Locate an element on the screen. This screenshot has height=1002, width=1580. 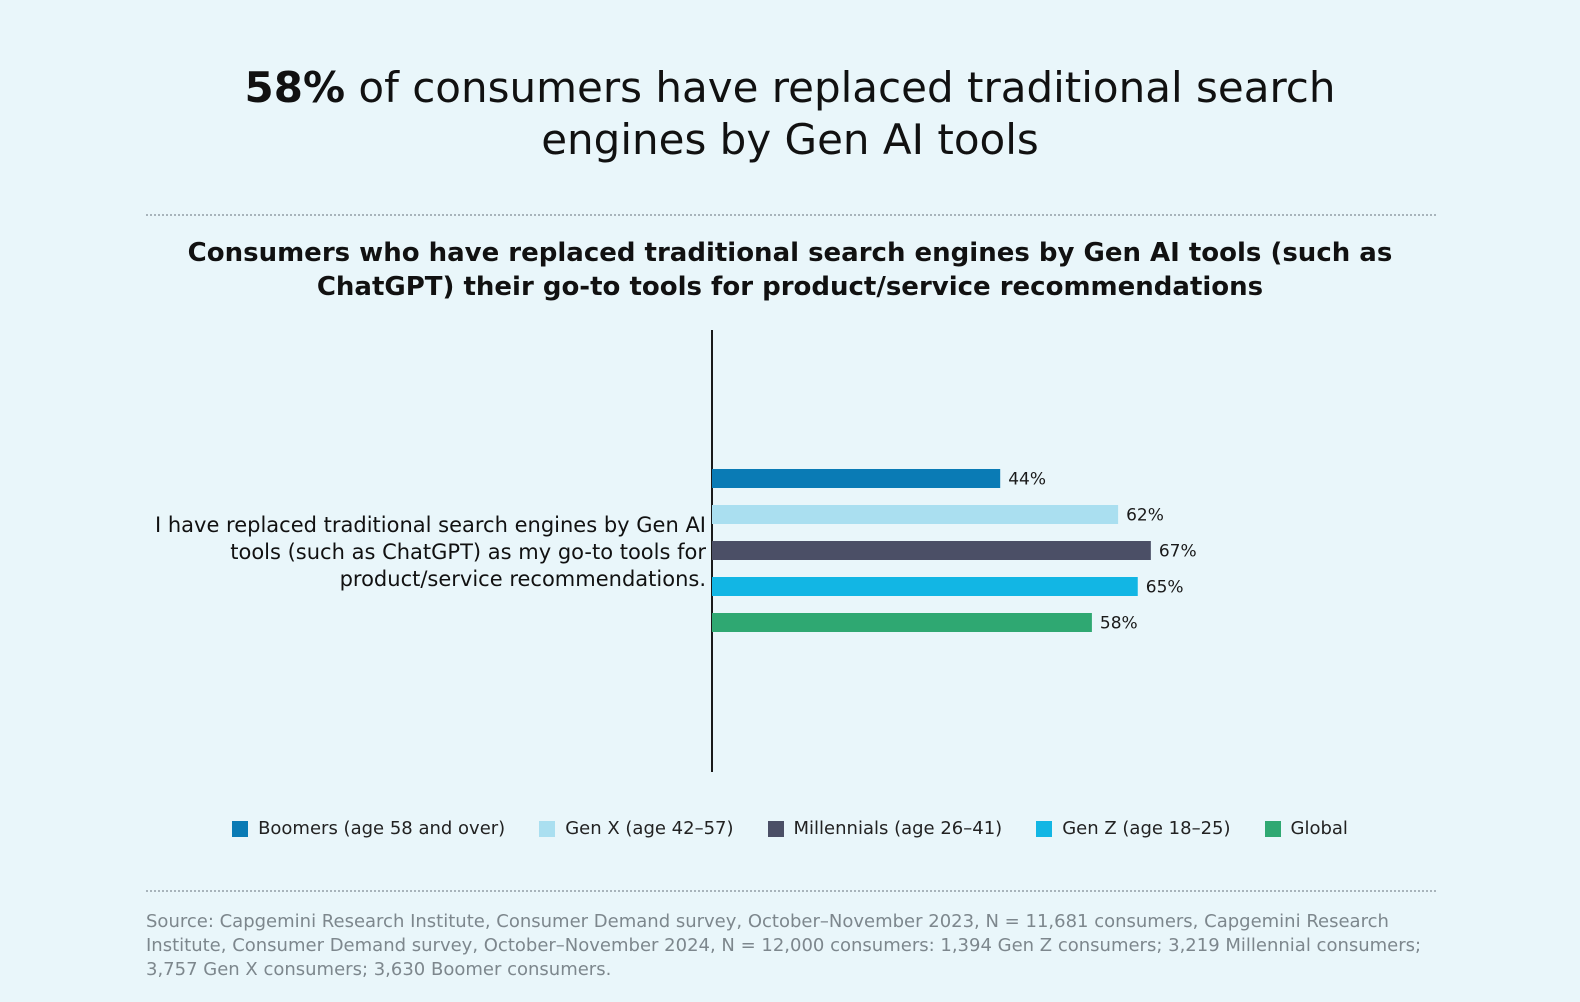
legend-item: Millennials (age 26–41) is located at coordinates (885, 828).